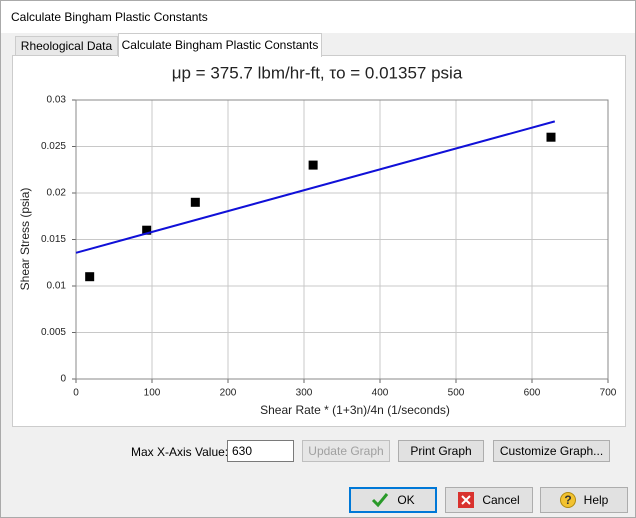 Image resolution: width=636 pixels, height=518 pixels. I want to click on x-tick-label: 100, so click(152, 393).